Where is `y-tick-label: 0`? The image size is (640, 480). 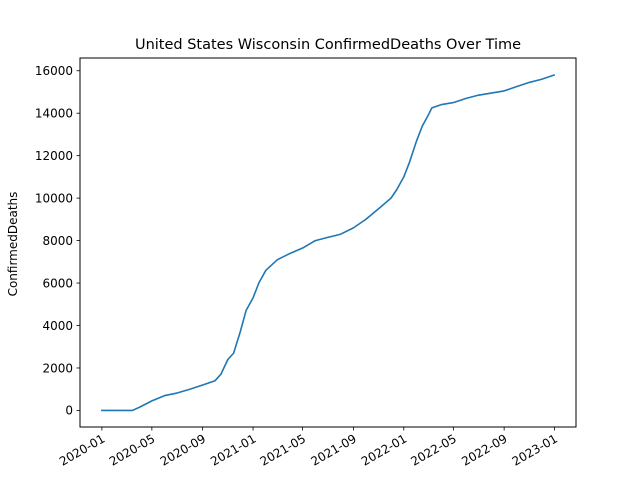
y-tick-label: 0 is located at coordinates (69, 411).